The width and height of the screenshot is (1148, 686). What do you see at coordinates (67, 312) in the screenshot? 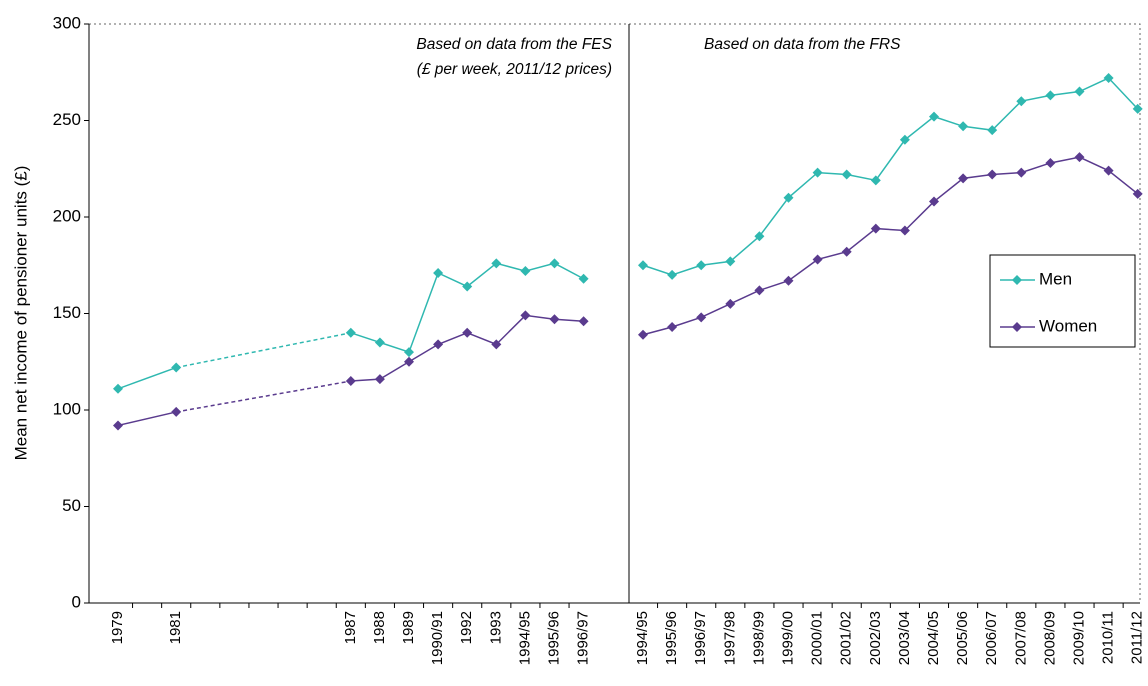
I see `y-tick-label: 150` at bounding box center [67, 312].